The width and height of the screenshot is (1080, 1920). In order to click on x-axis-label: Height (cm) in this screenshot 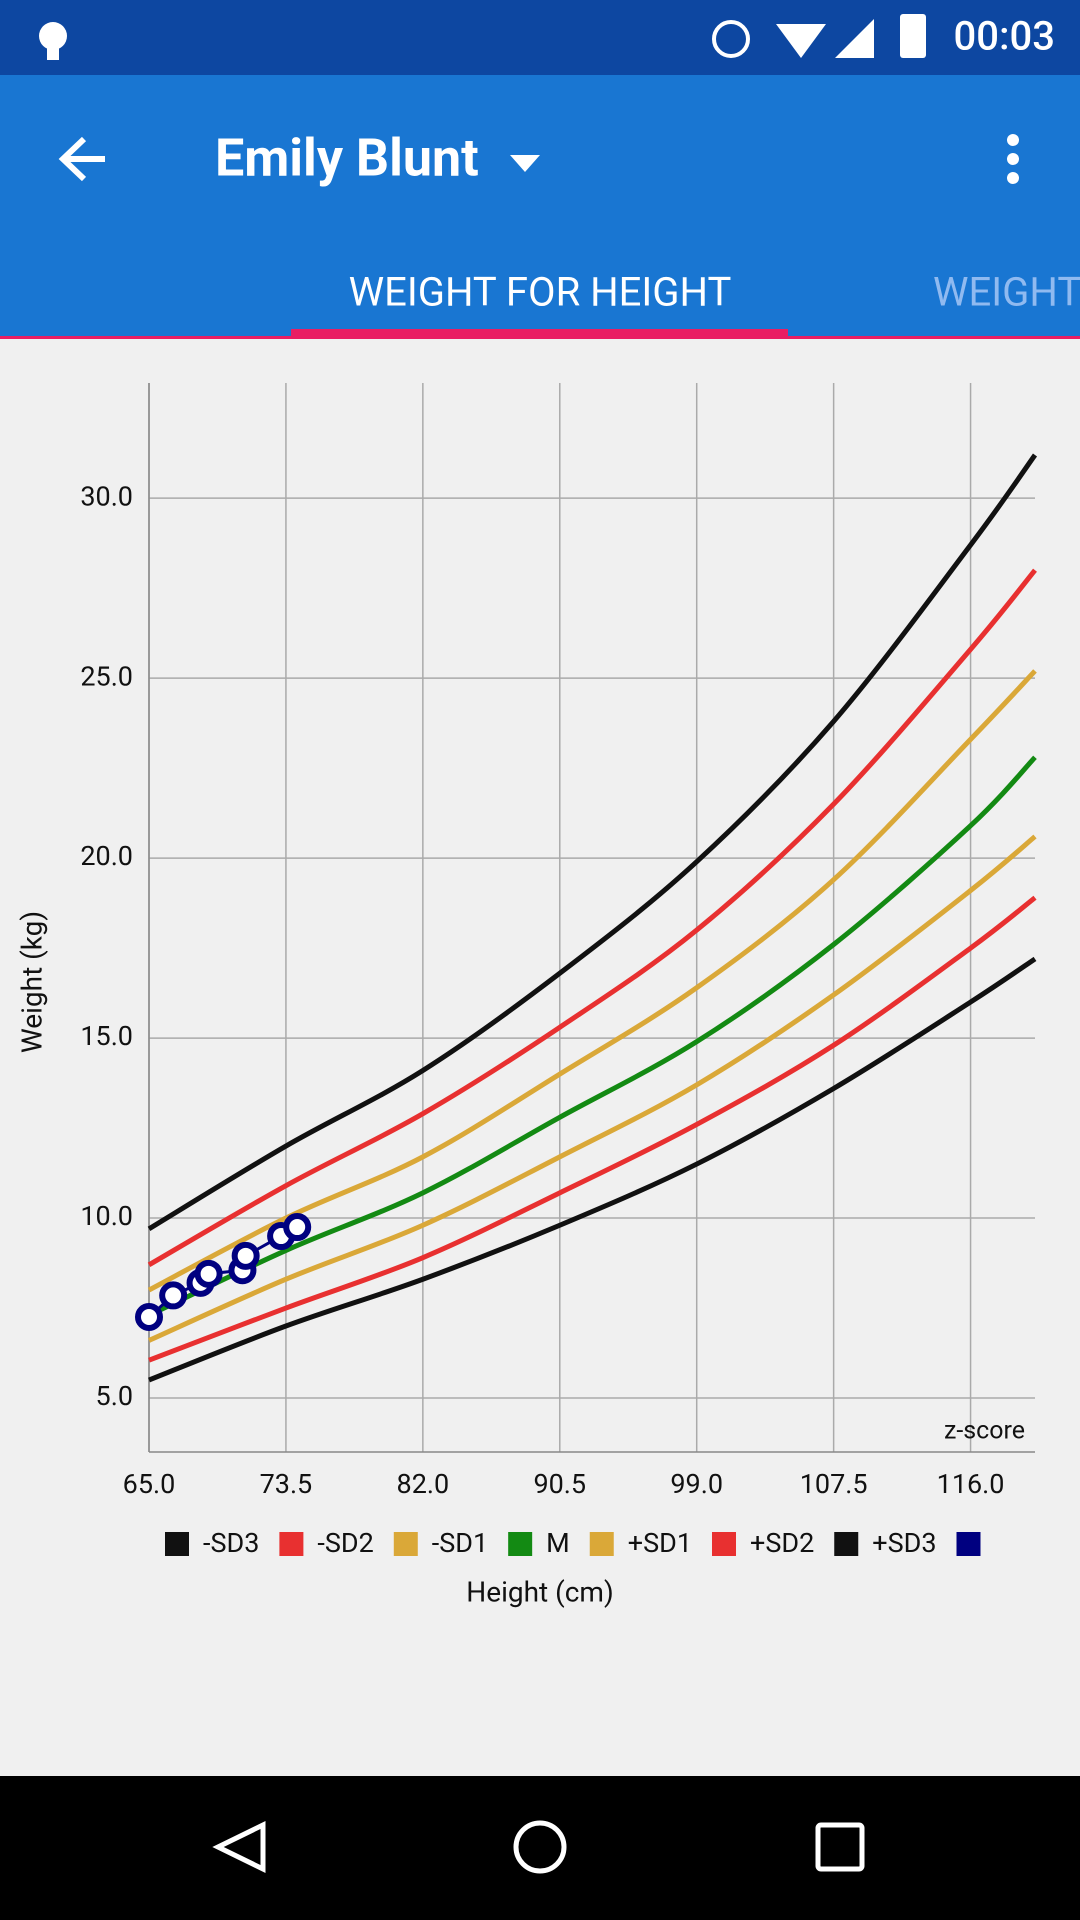, I will do `click(539, 1591)`.